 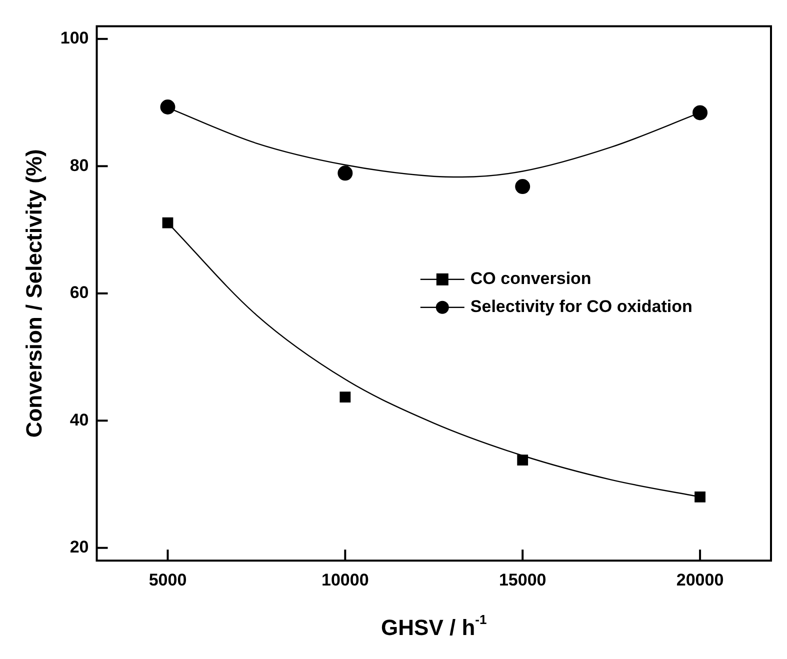 What do you see at coordinates (581, 306) in the screenshot?
I see `legend-label: Selectivity for CO oxidation` at bounding box center [581, 306].